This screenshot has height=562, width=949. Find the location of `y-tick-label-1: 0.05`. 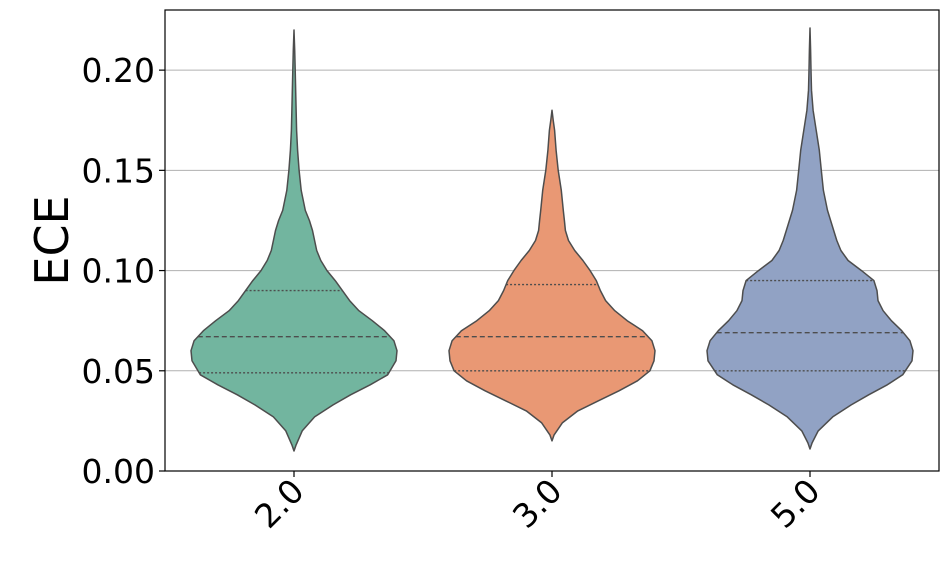

y-tick-label-1: 0.05 is located at coordinates (118, 371).